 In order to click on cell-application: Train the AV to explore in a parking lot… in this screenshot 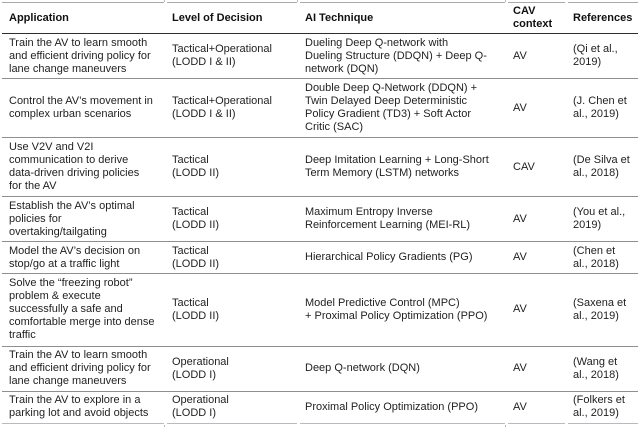, I will do `click(83, 408)`.